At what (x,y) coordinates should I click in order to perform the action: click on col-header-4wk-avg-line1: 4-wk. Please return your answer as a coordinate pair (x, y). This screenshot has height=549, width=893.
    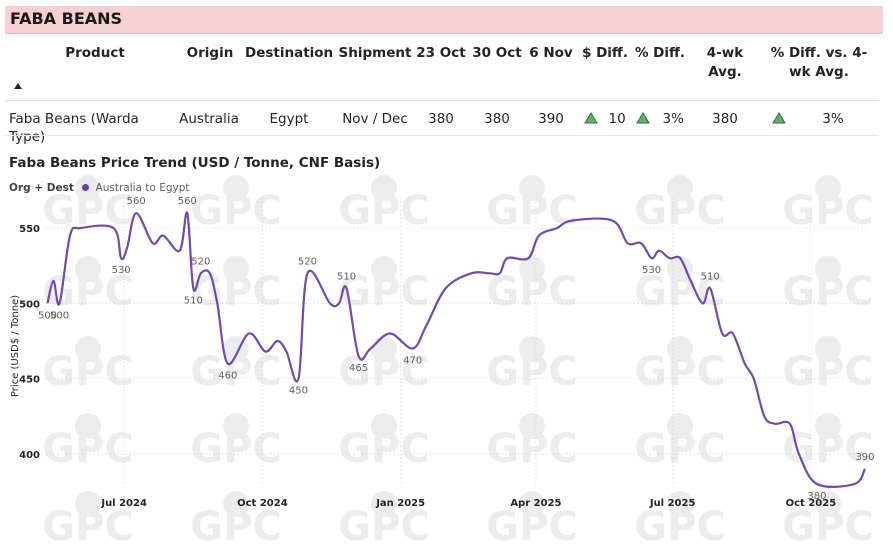
    Looking at the image, I should click on (725, 53).